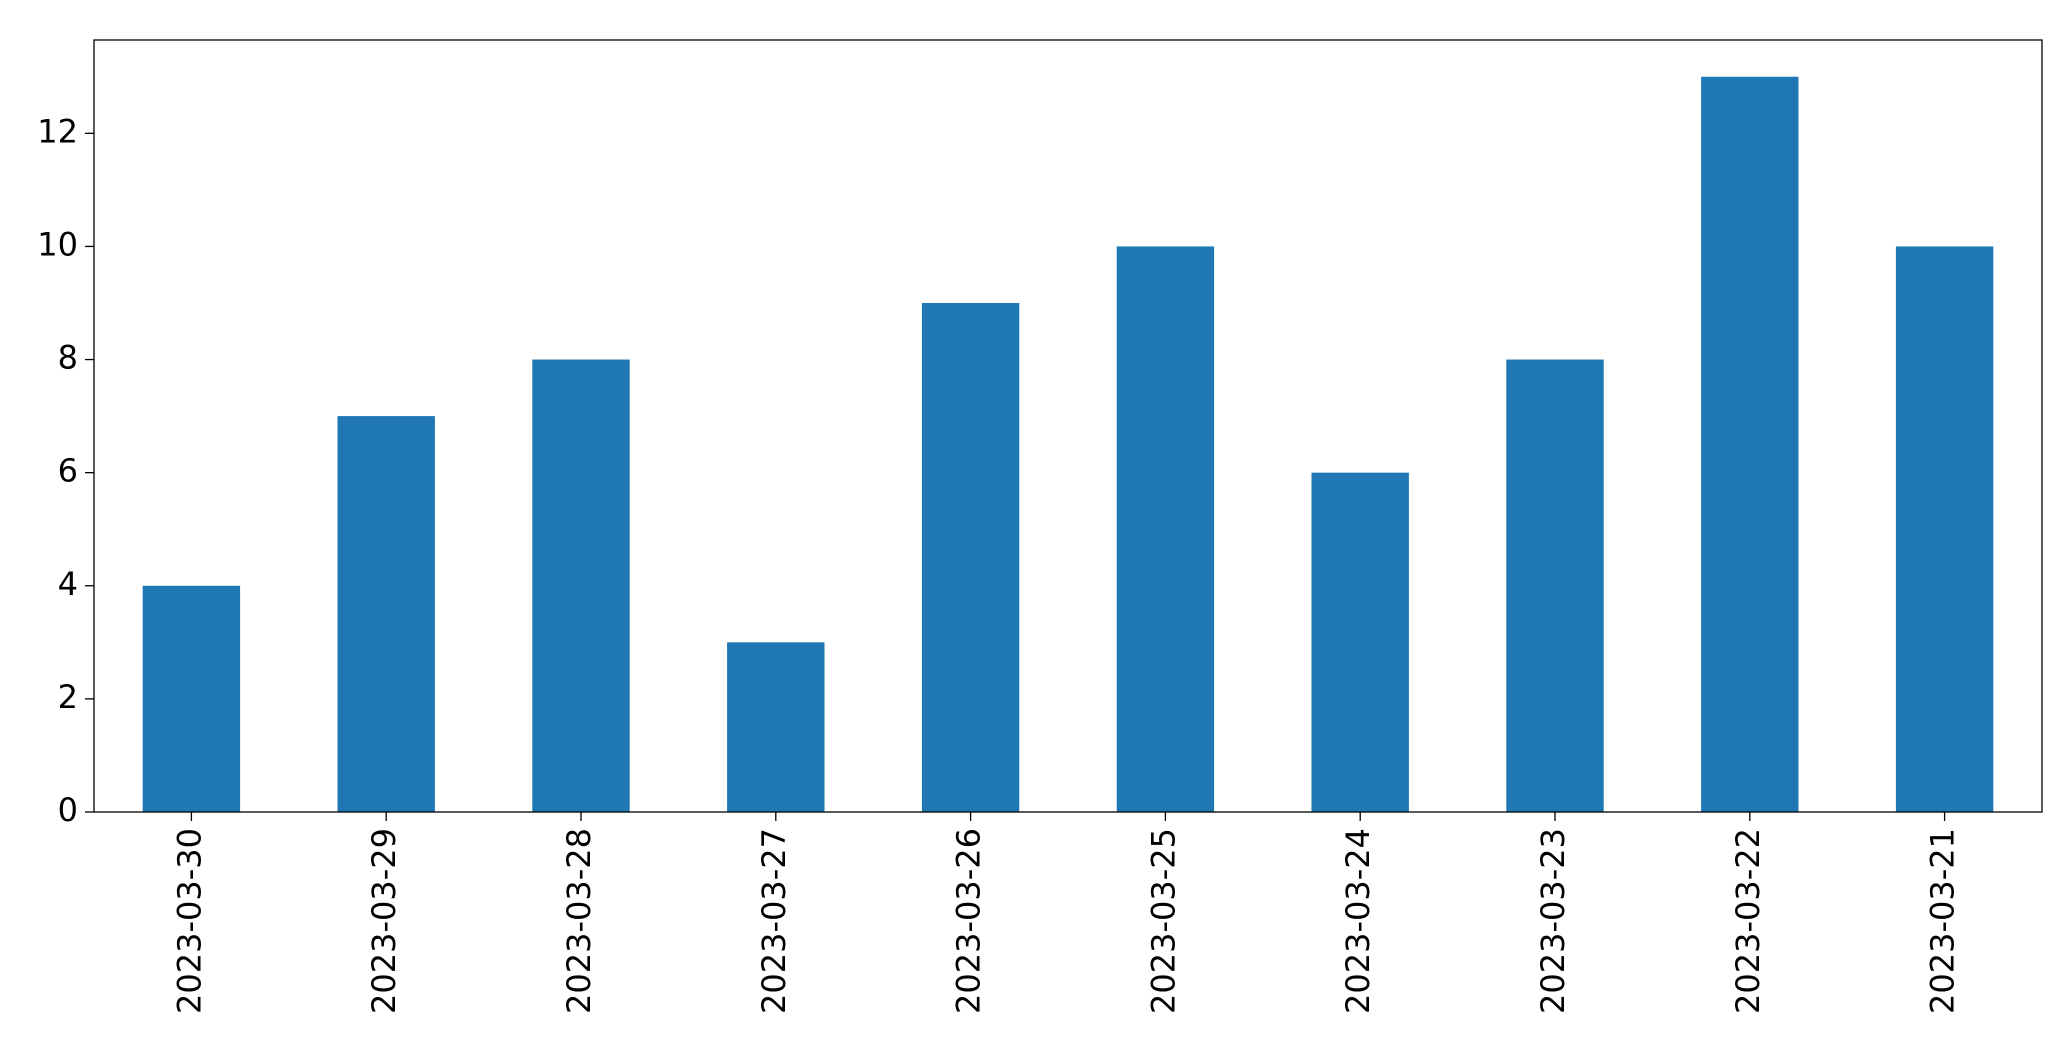 The image size is (2071, 1061). I want to click on y-tick-label: 4, so click(68, 584).